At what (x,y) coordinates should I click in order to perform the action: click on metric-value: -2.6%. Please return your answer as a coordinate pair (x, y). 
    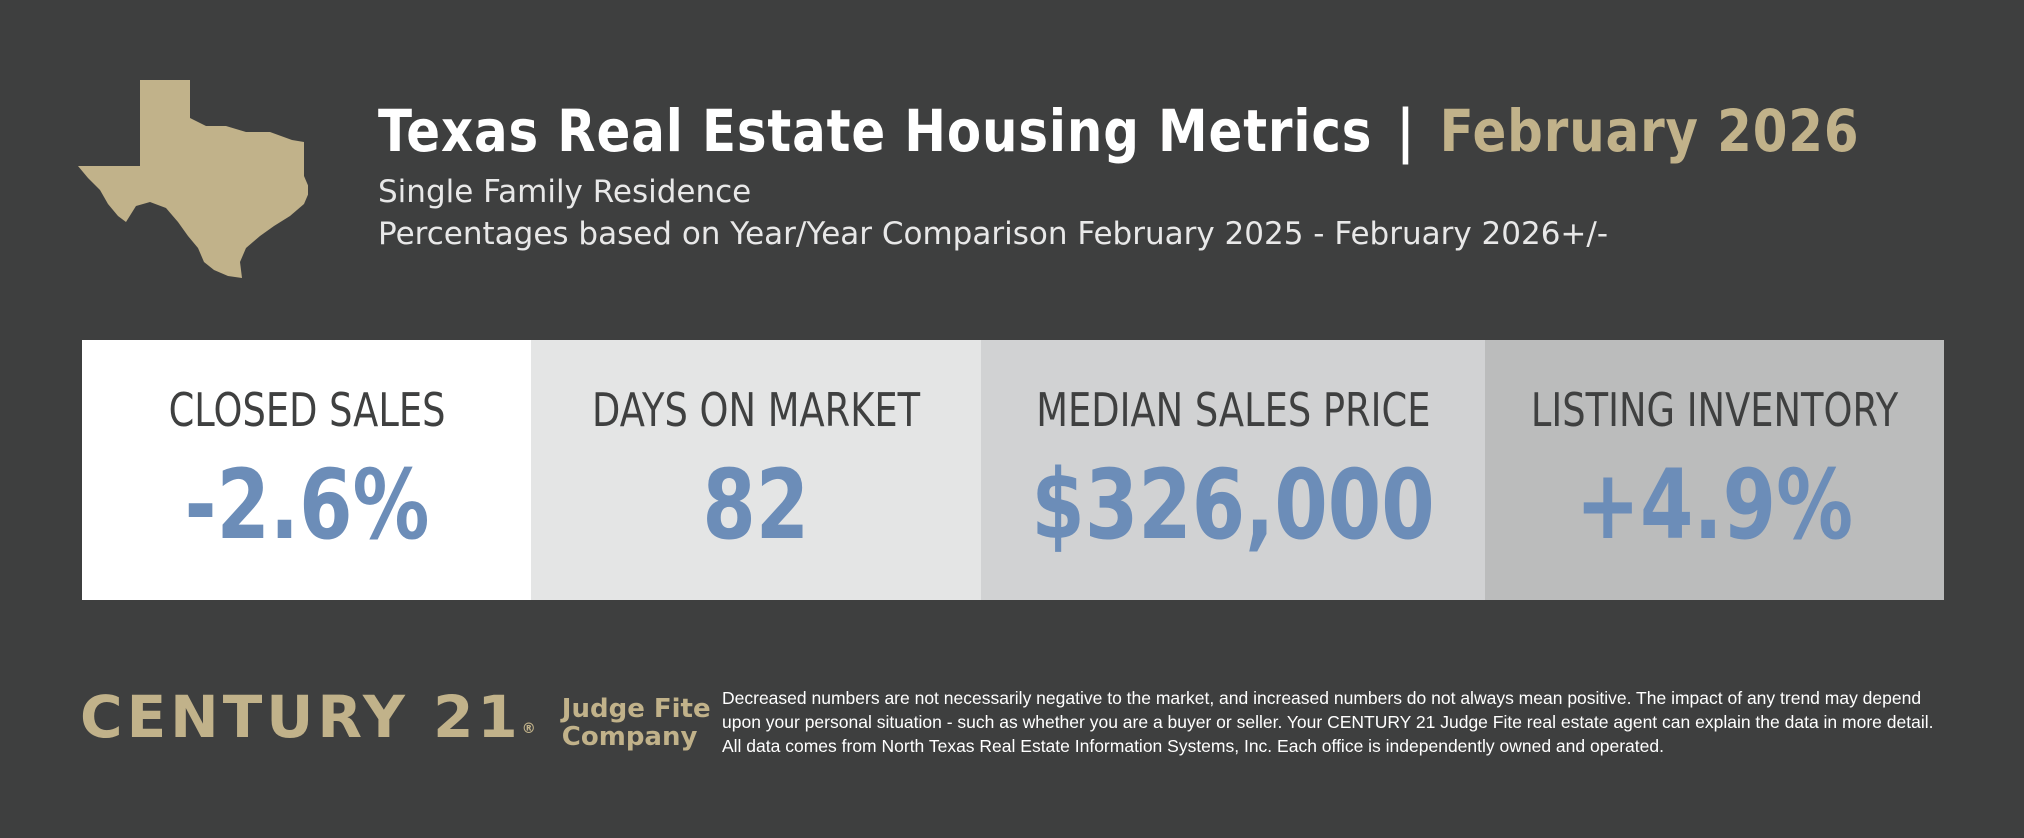
    Looking at the image, I should click on (307, 505).